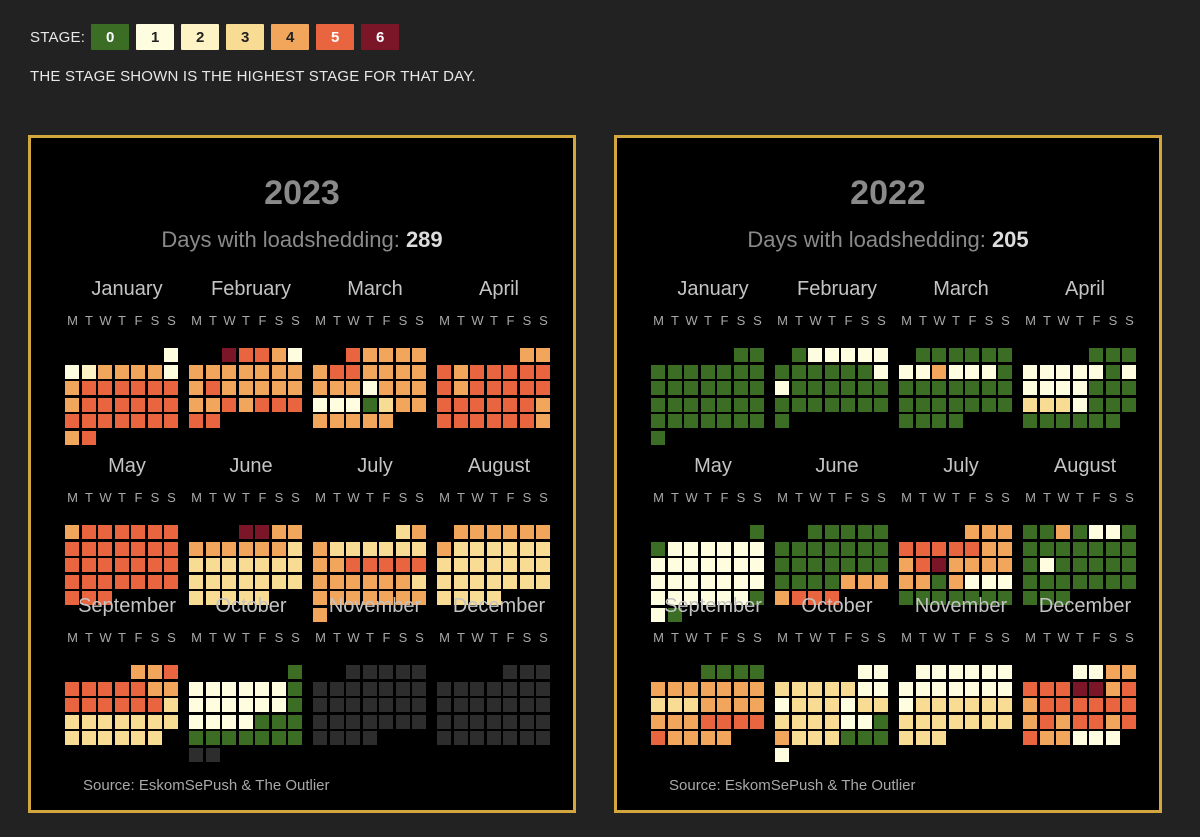 This screenshot has width=1200, height=837. I want to click on panel-title: 2023, so click(302, 193).